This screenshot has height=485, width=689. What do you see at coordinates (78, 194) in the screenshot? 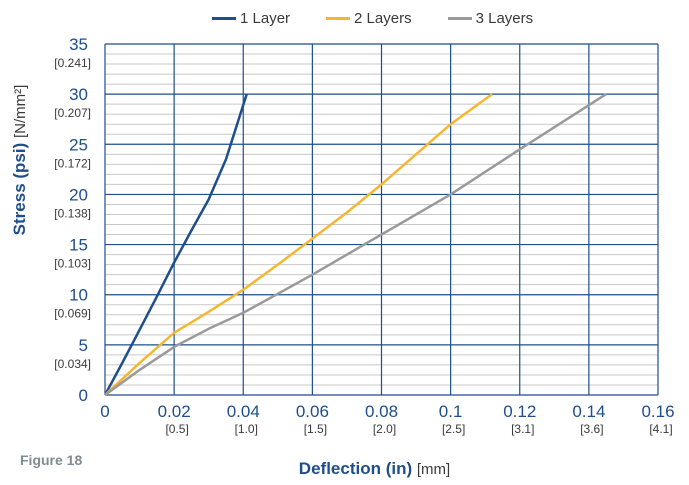
I see `y-tick-label: 20` at bounding box center [78, 194].